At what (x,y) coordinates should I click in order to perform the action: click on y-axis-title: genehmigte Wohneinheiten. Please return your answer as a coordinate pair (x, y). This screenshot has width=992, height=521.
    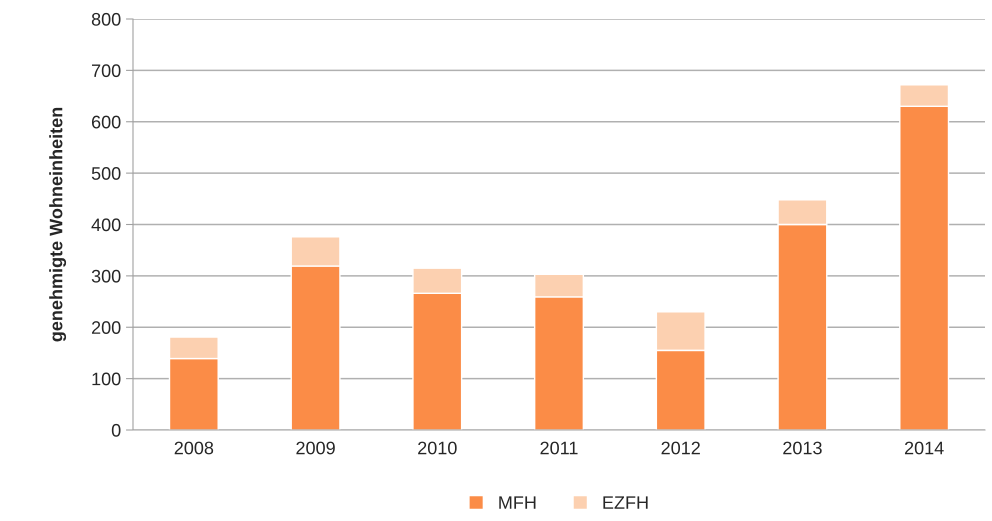
    Looking at the image, I should click on (57, 225).